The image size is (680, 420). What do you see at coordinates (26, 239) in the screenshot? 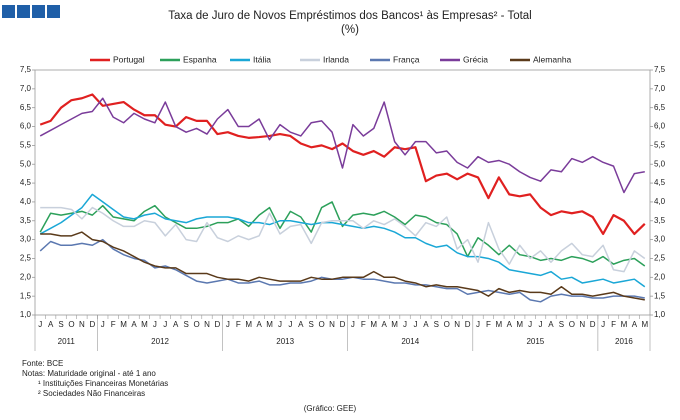
I see `y-tick-label: 3,0` at bounding box center [26, 239].